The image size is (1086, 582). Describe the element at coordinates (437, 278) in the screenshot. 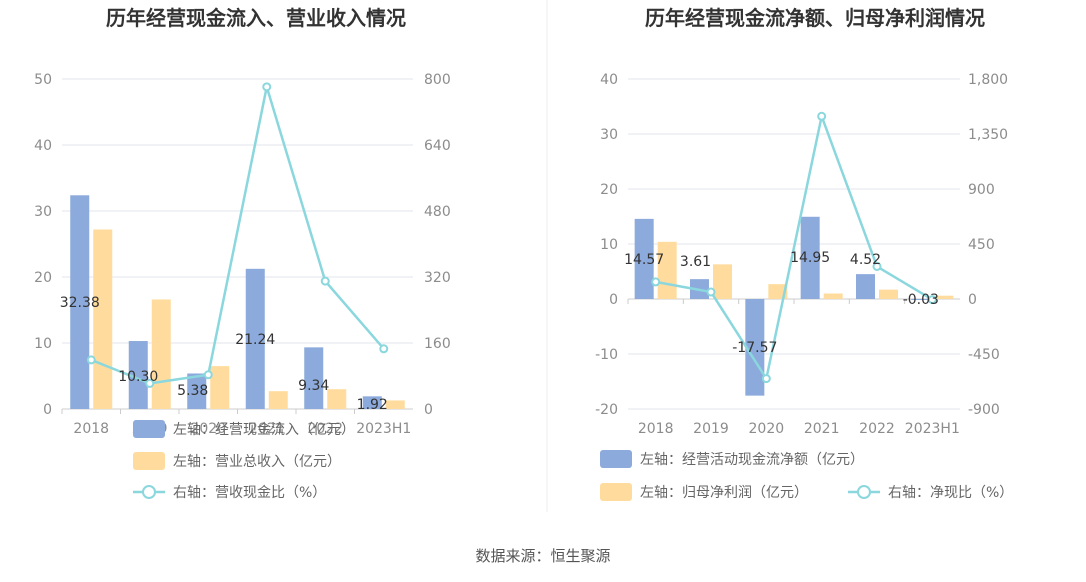

I see `right-axis-tick: 320` at that location.